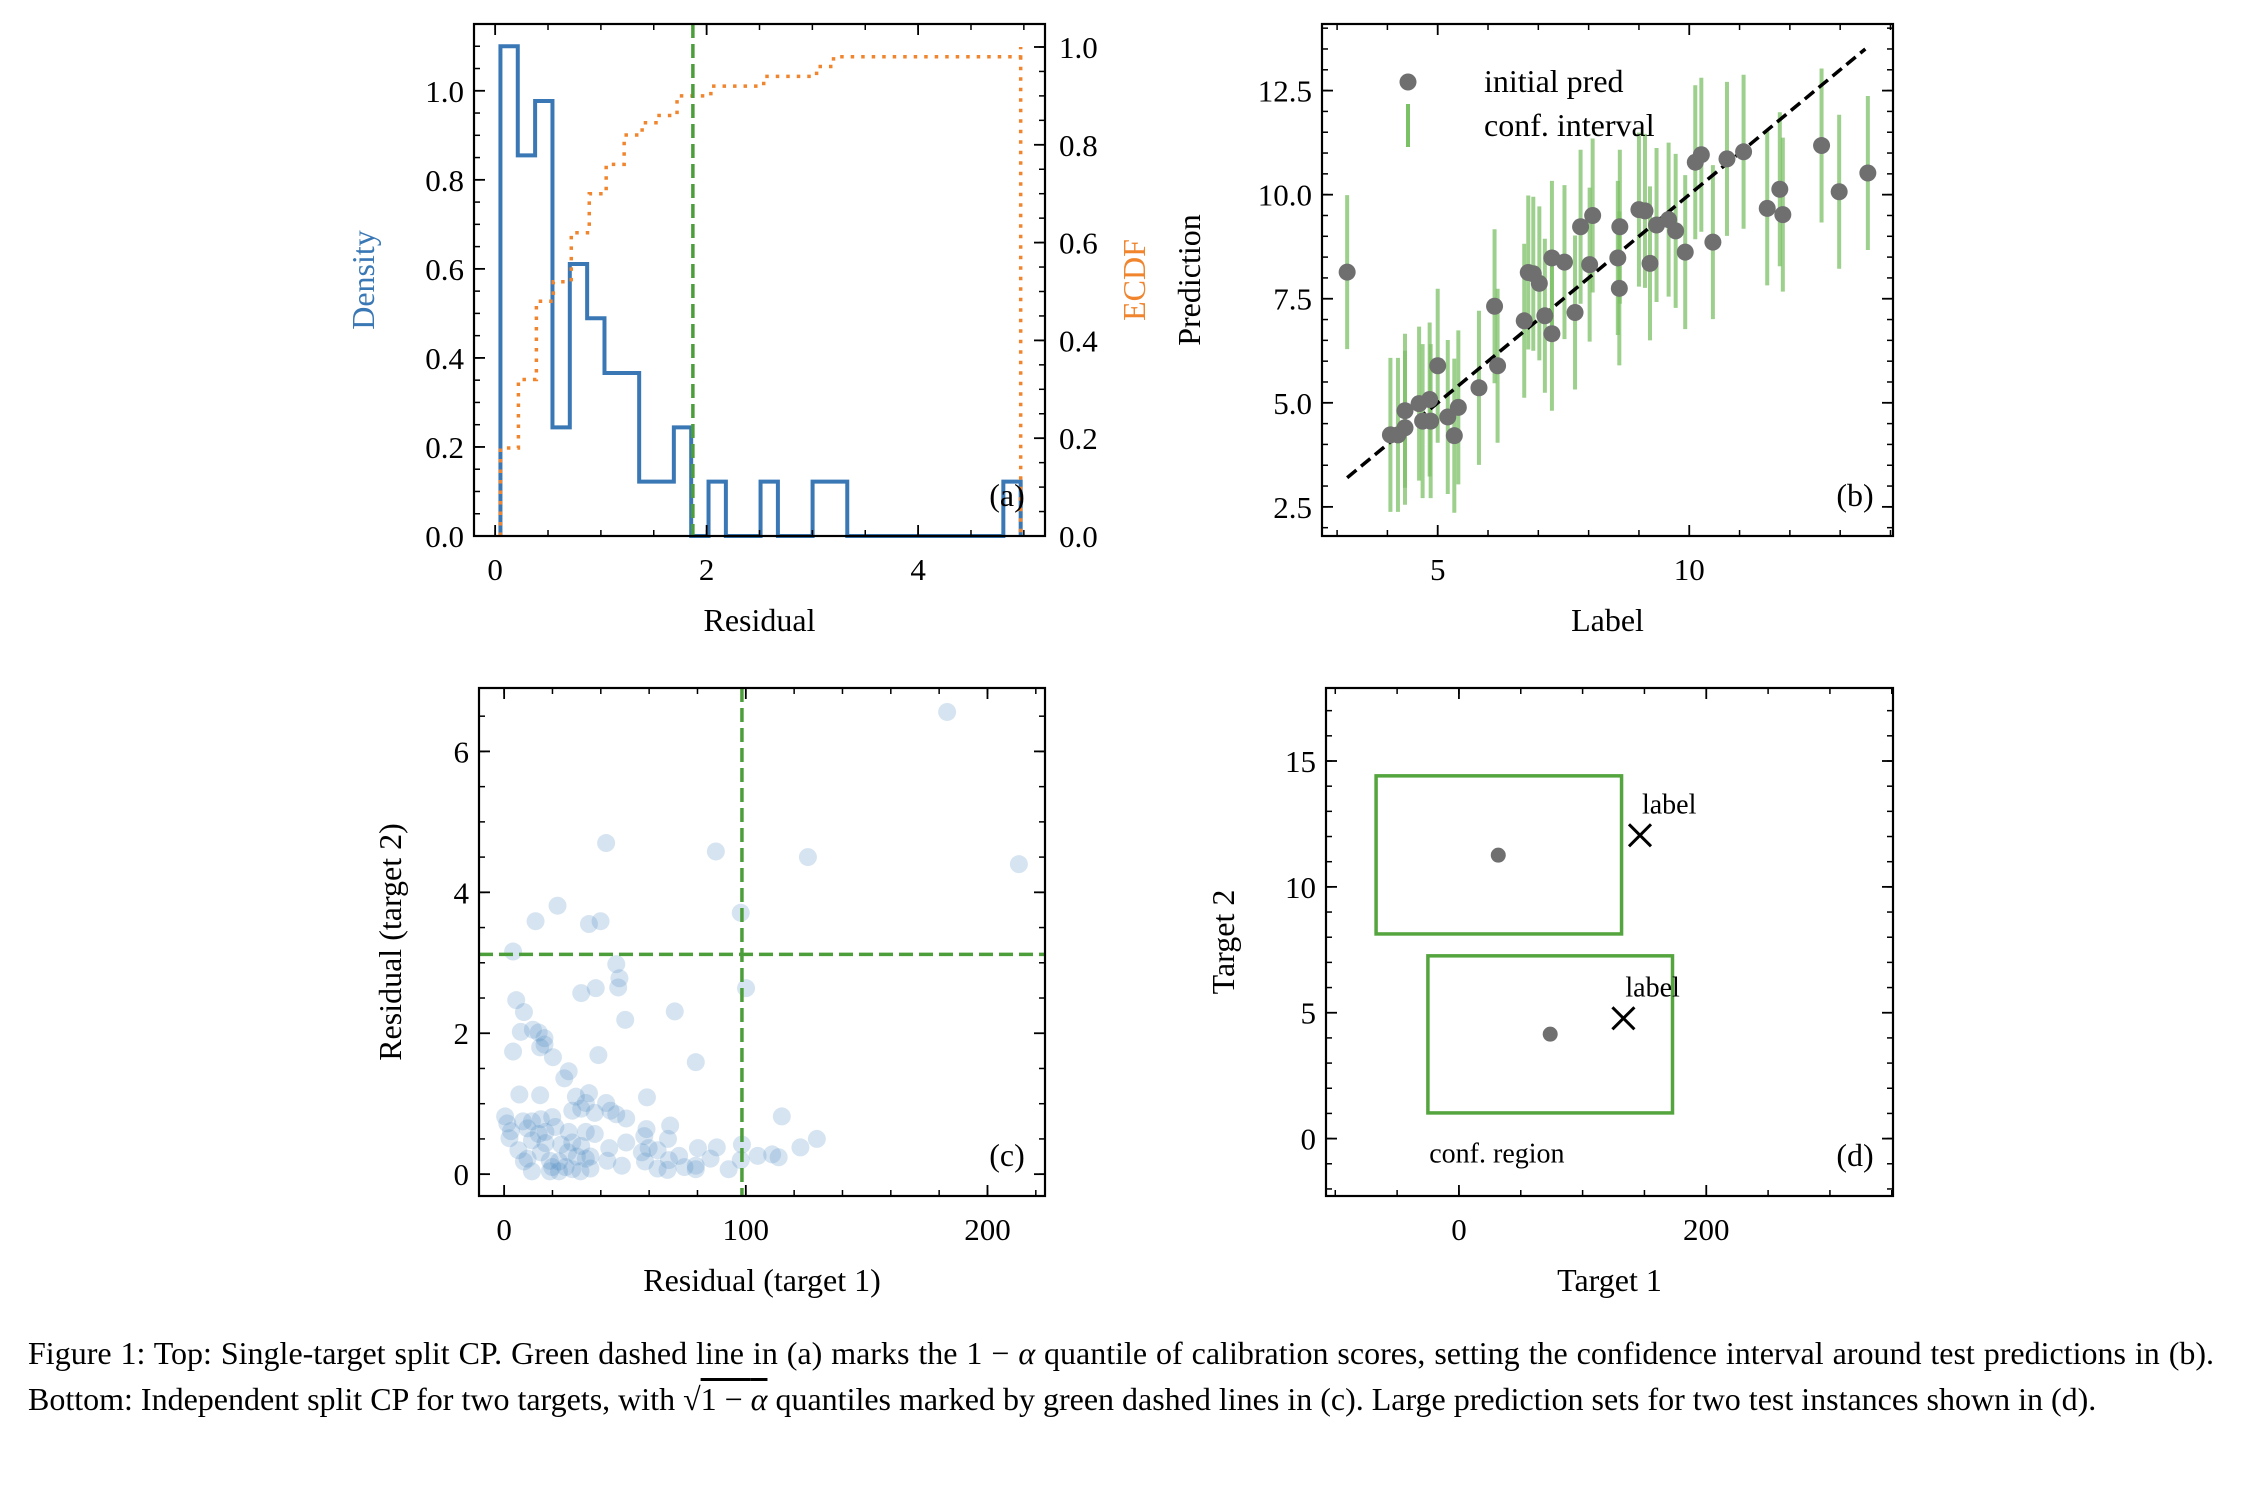 The width and height of the screenshot is (2242, 1490). I want to click on y-axis-label: Residual (target 2), so click(390, 942).